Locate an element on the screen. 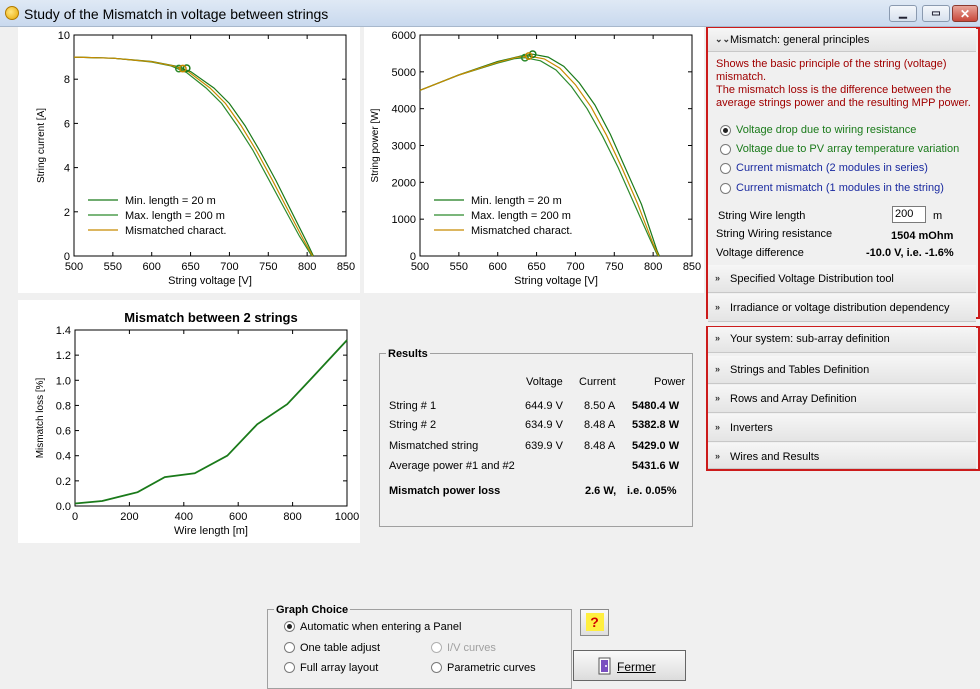 The image size is (980, 689). section-sub-array: » Your system: sub-array definition is located at coordinates (842, 340).